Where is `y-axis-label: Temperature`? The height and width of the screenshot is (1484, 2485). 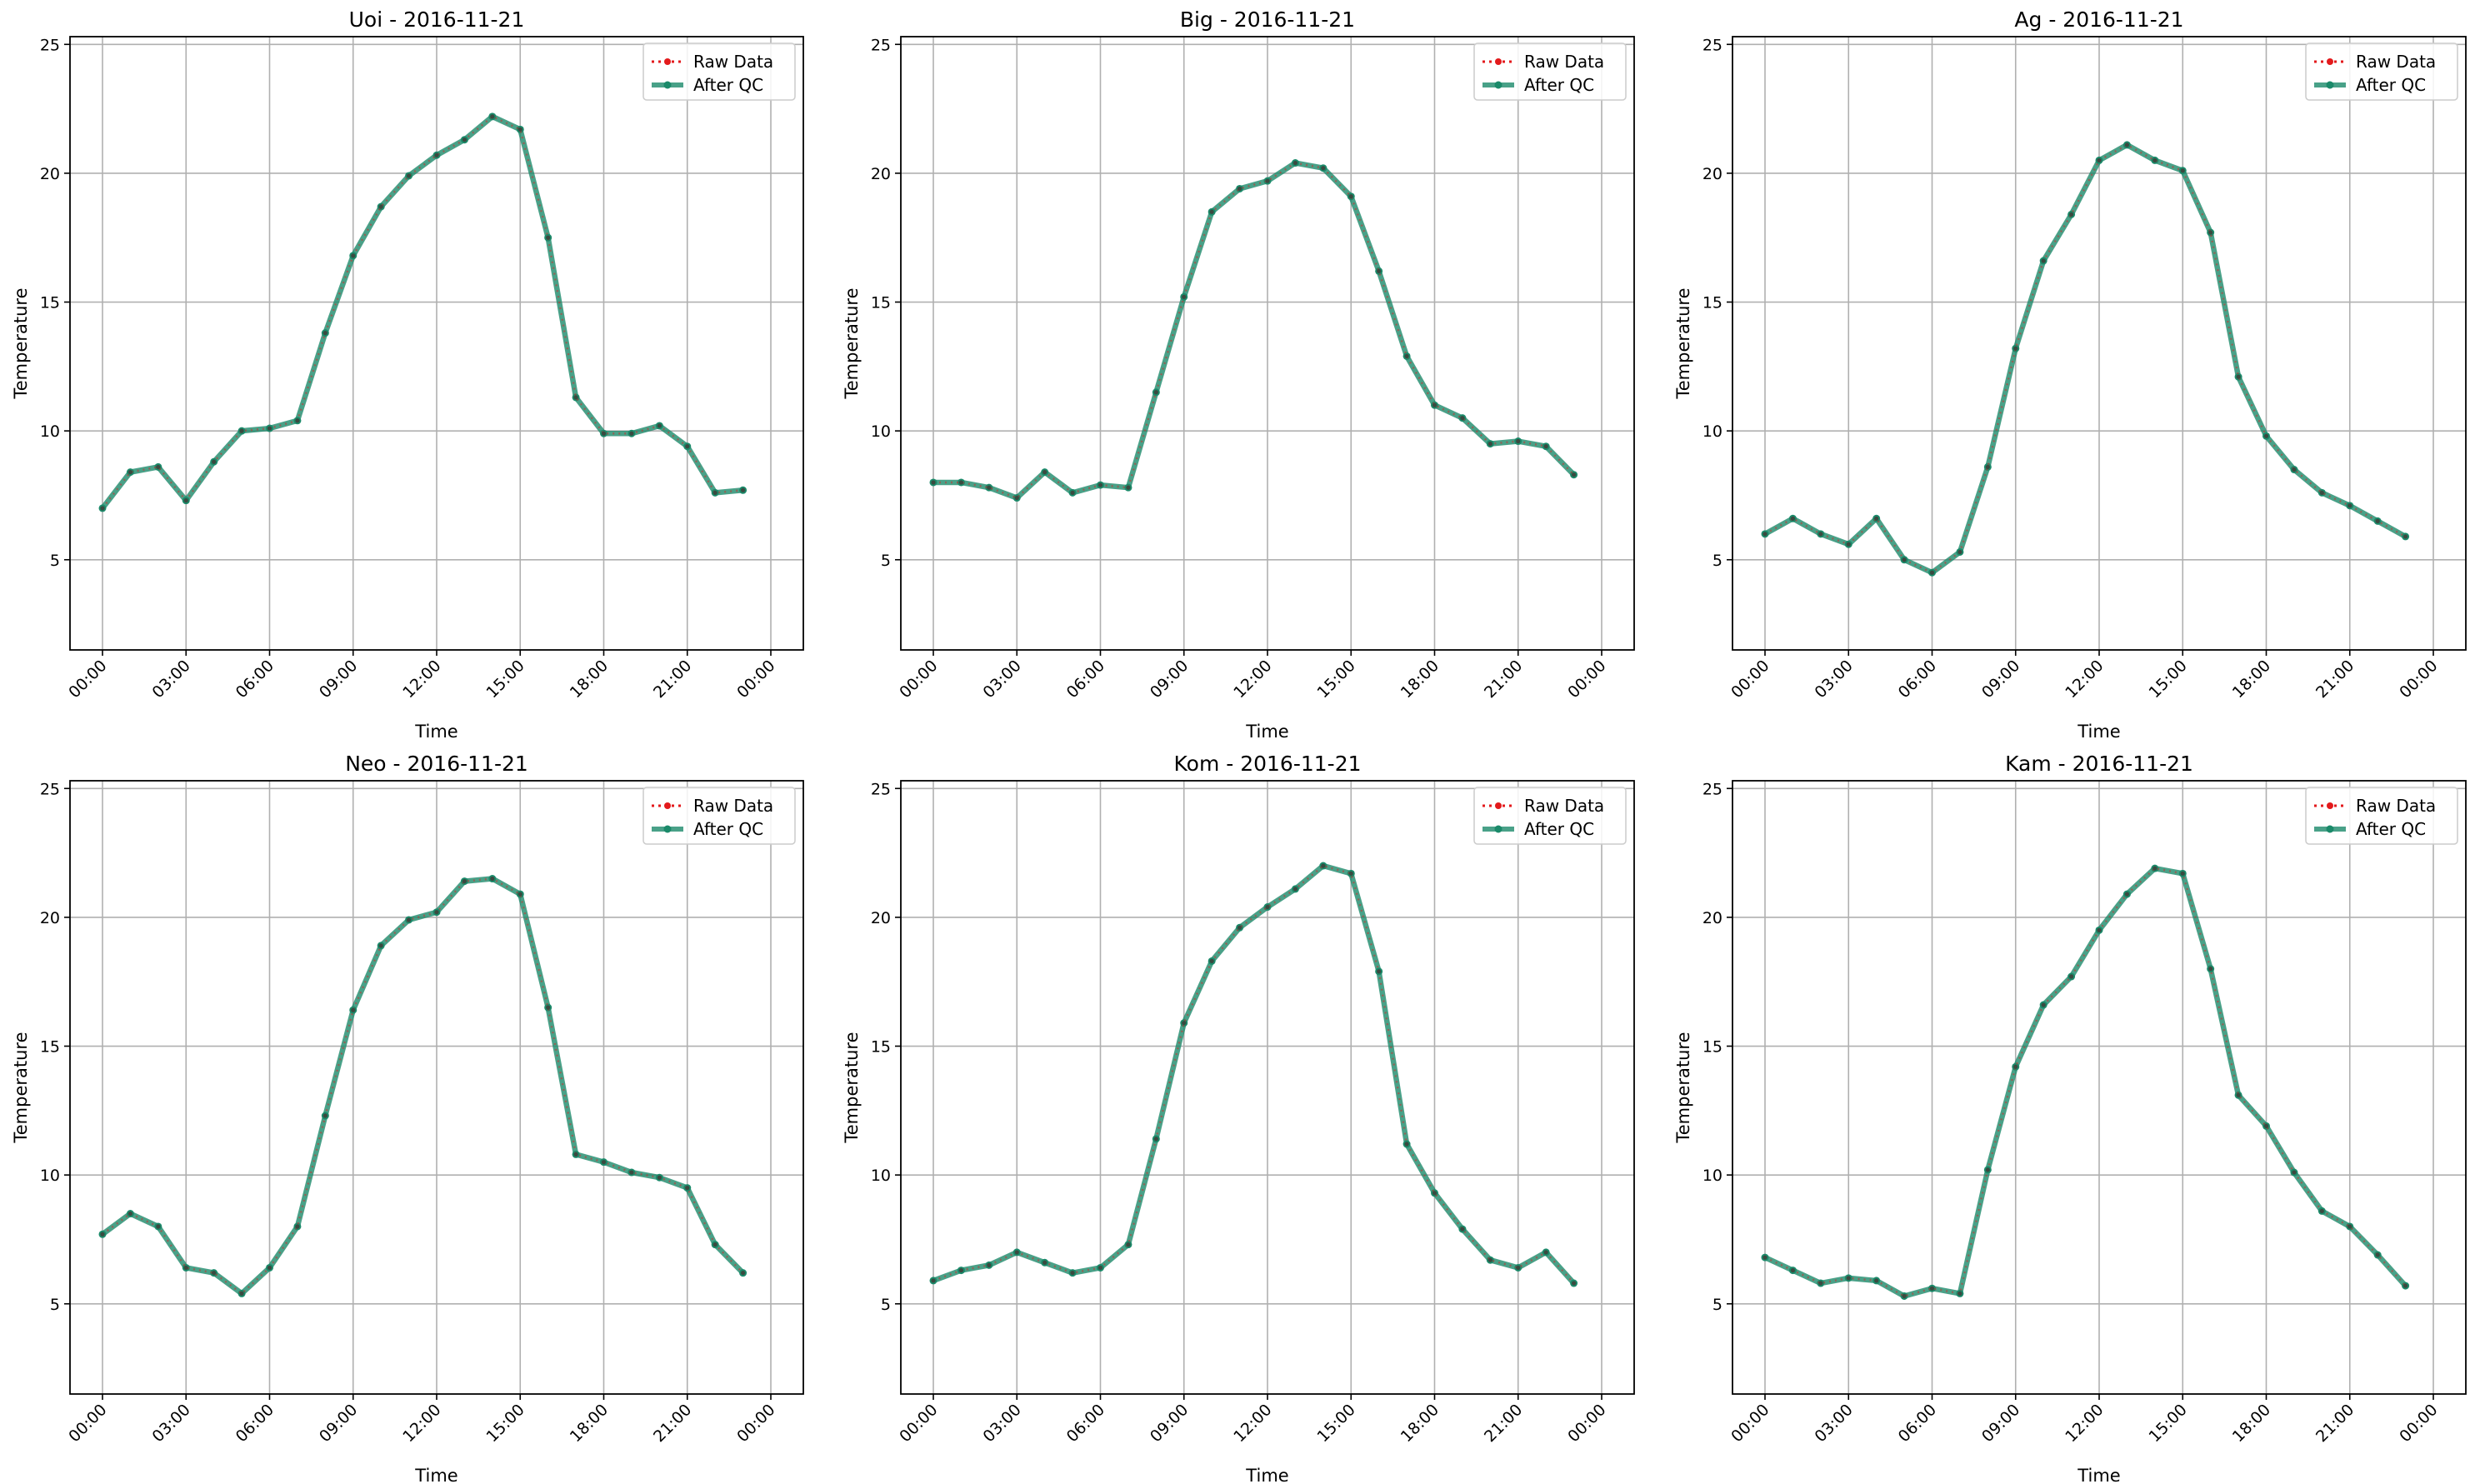 y-axis-label: Temperature is located at coordinates (852, 1088).